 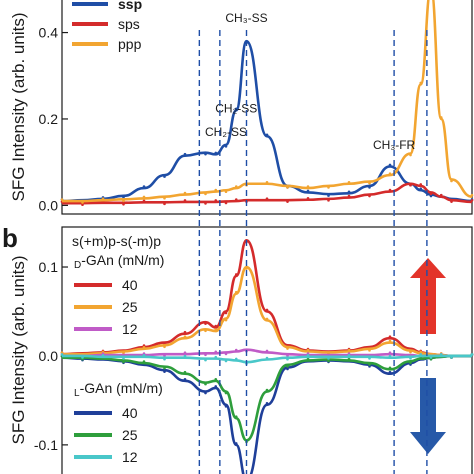 What do you see at coordinates (46, 445) in the screenshot?
I see `ytick-label: -0.1` at bounding box center [46, 445].